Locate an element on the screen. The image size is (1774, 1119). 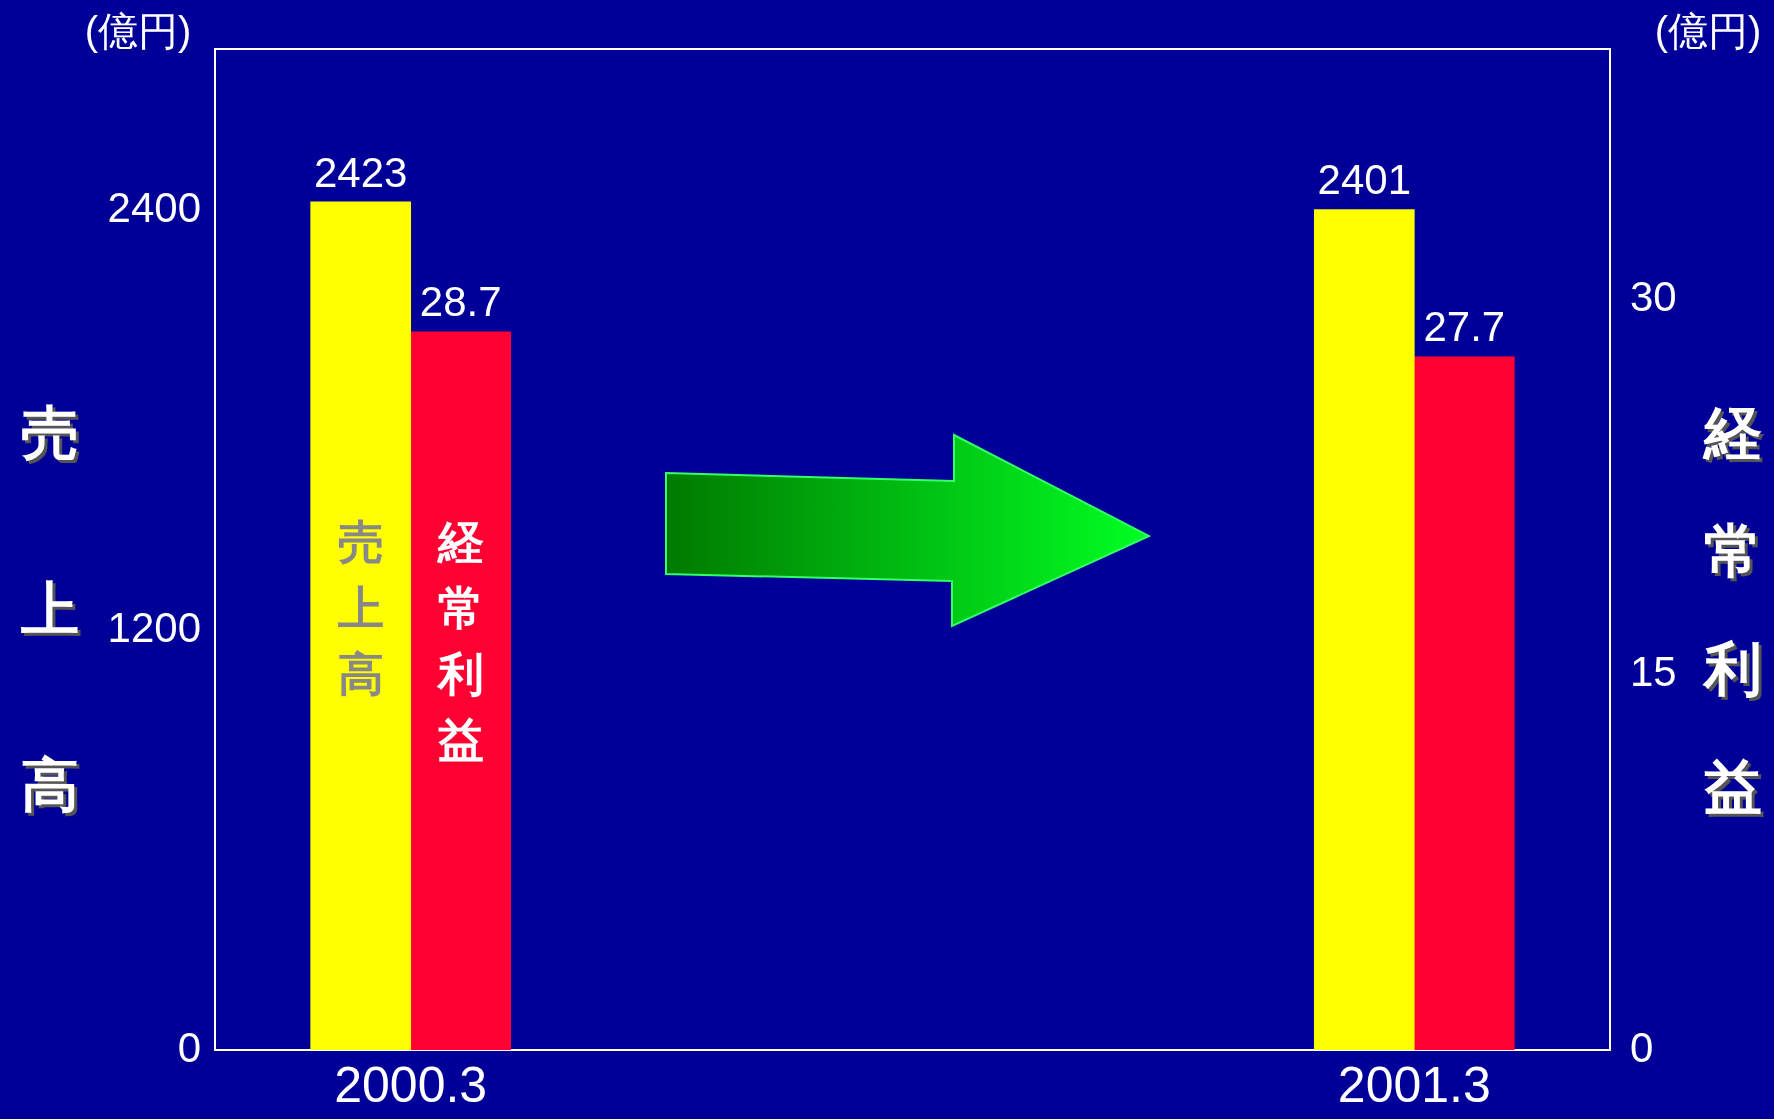
y-tick-label: 0 is located at coordinates (189, 1047).